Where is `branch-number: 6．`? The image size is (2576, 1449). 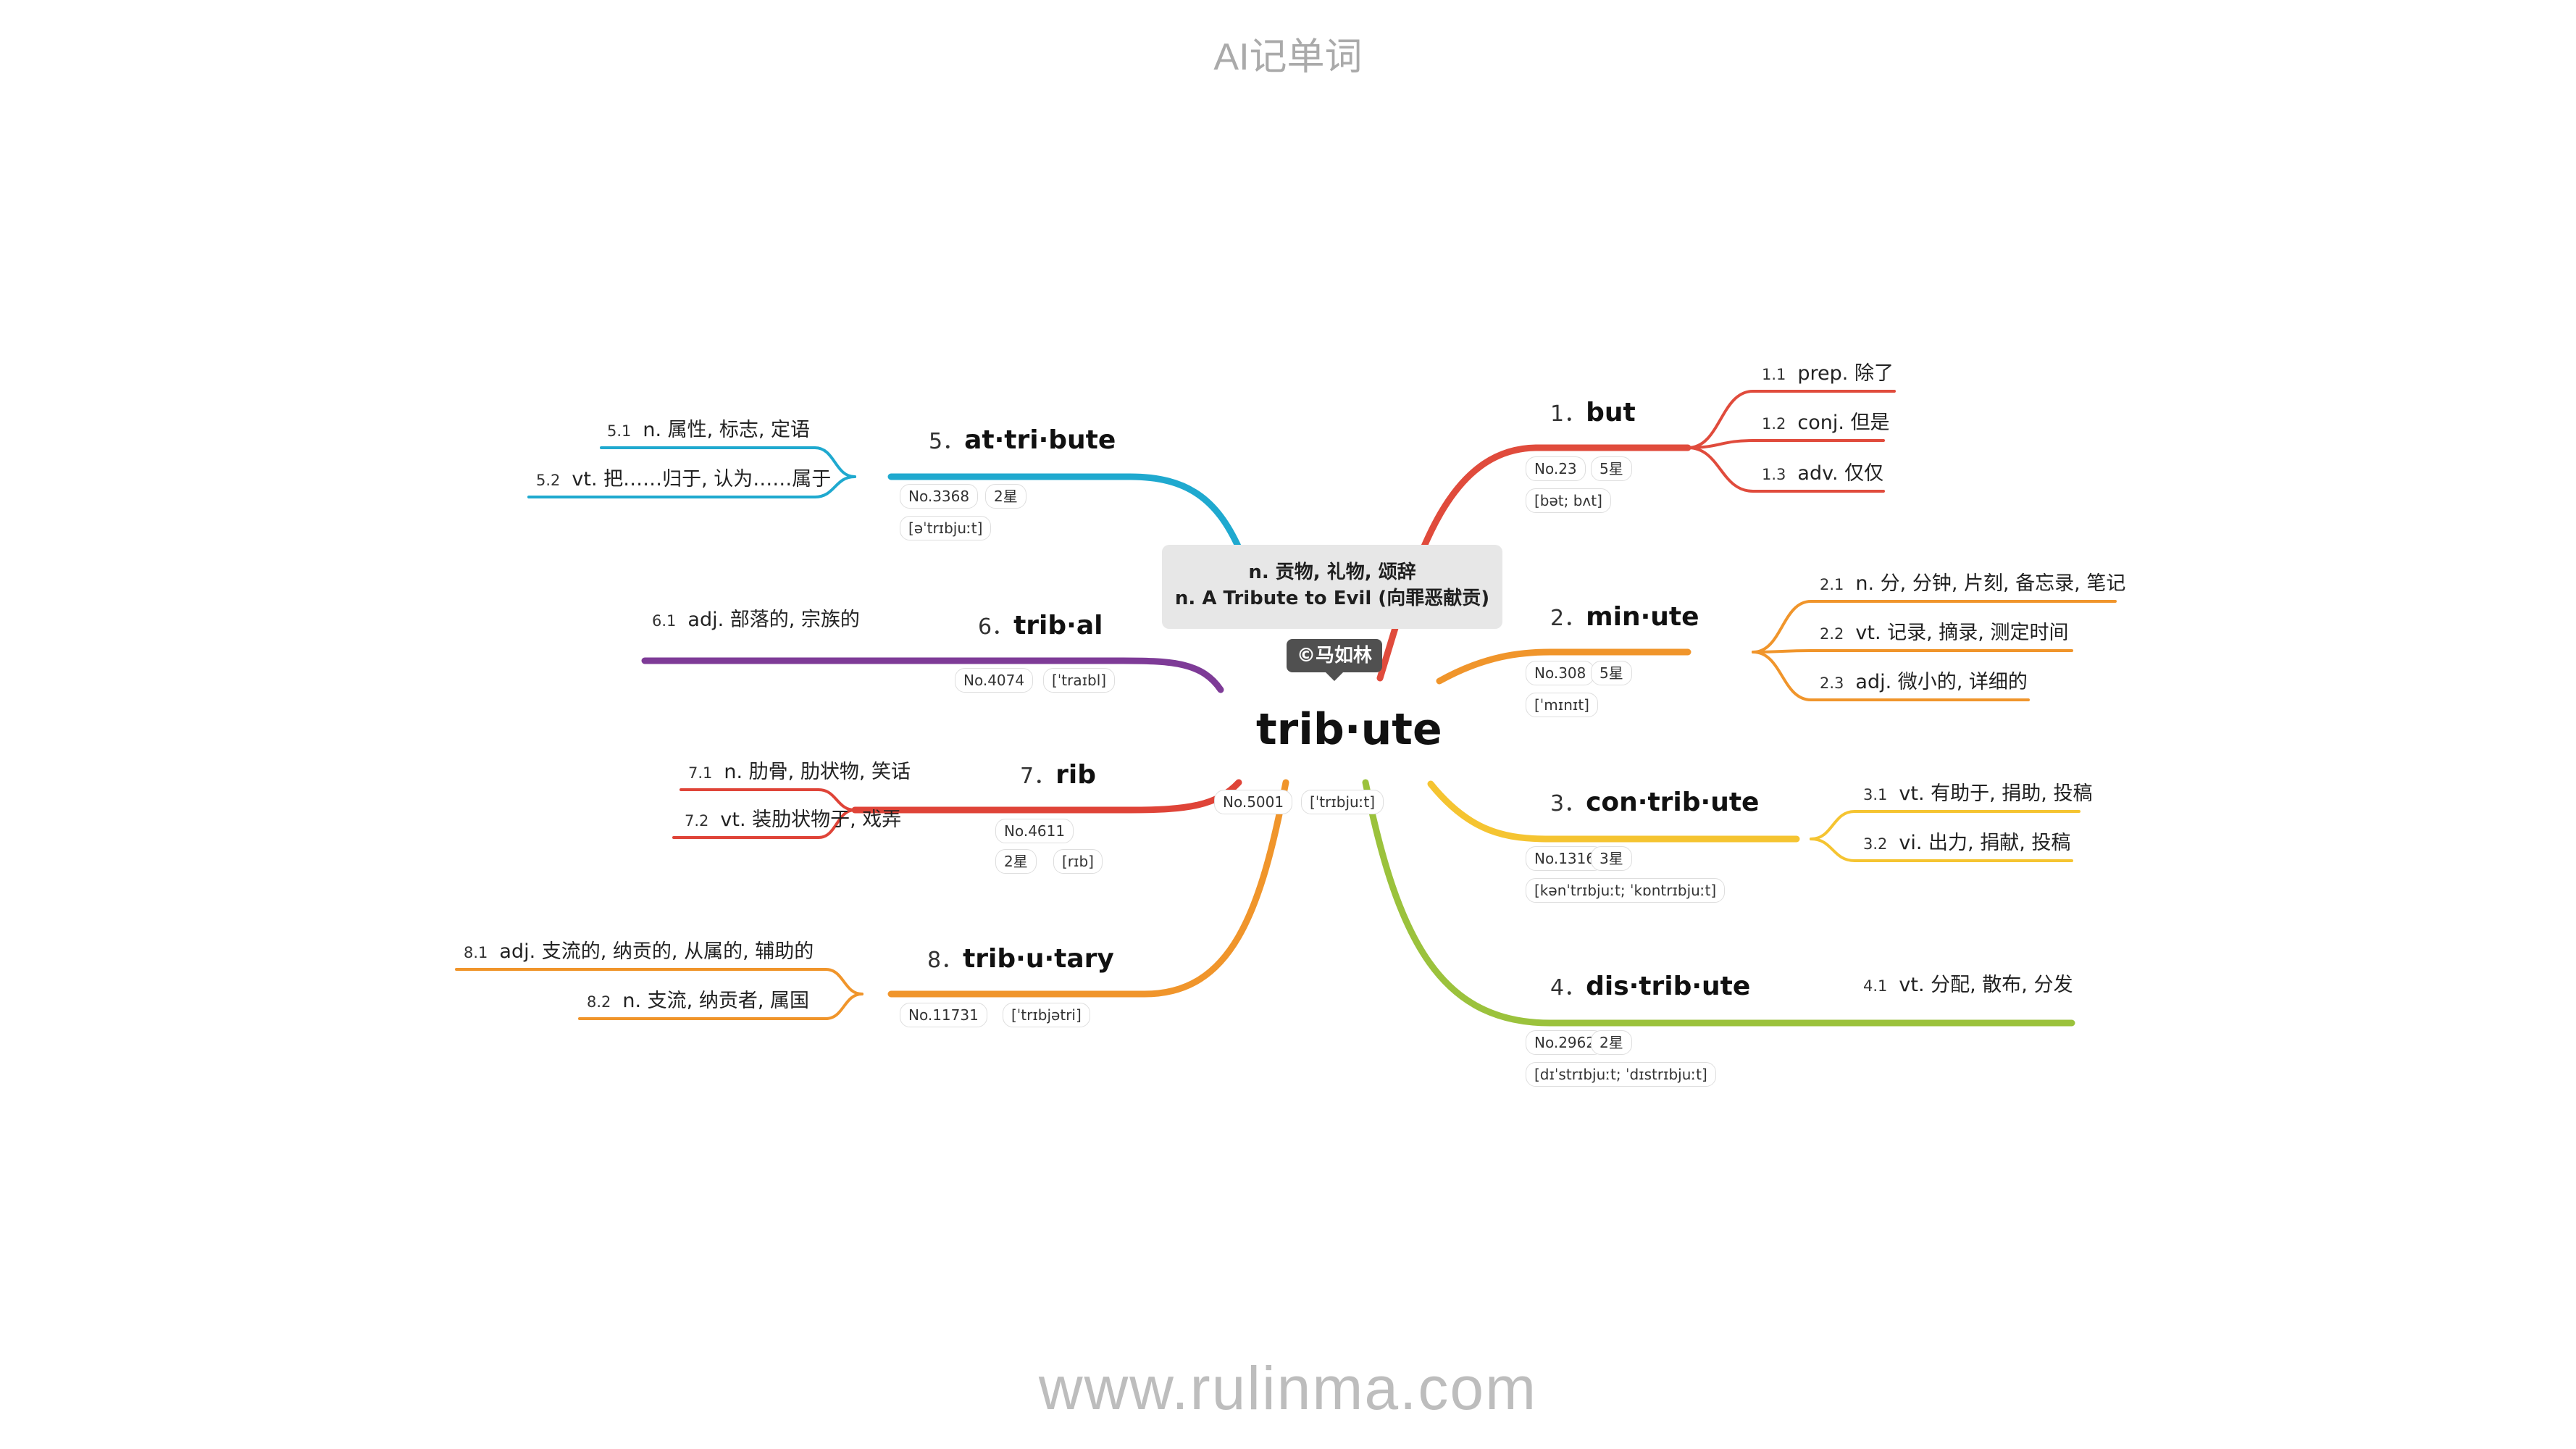
branch-number: 6． is located at coordinates (996, 627).